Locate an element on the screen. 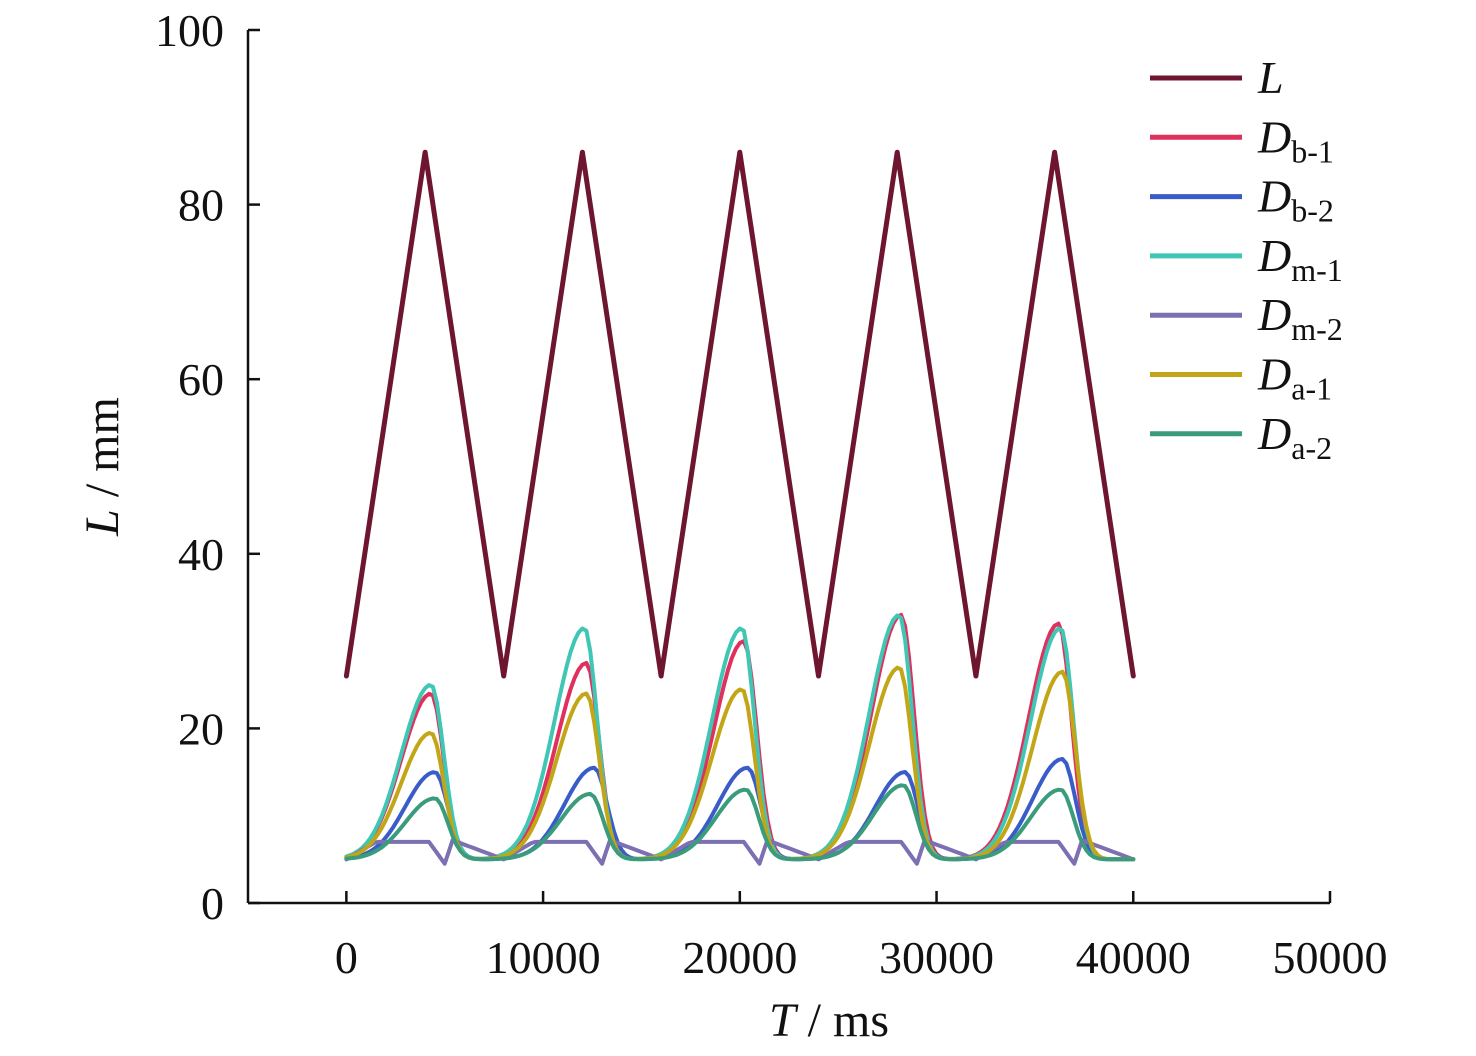  legend-label-d-a-1: Da-1 is located at coordinates (1294, 378).